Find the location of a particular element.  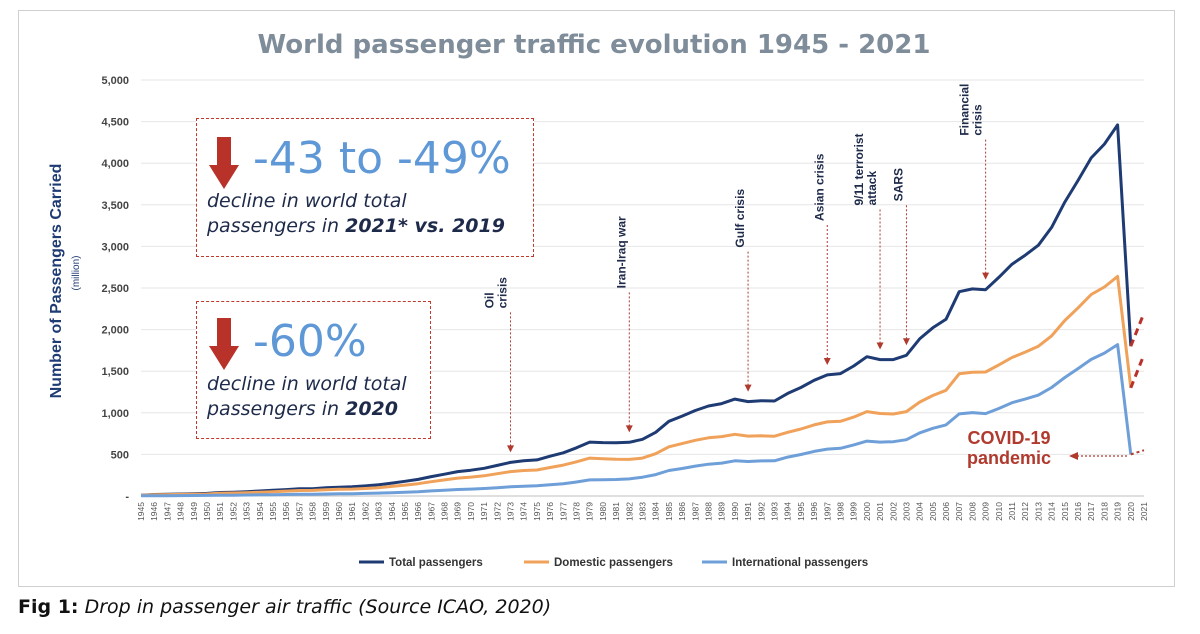

x-tick-label: 2008 is located at coordinates (972, 511).